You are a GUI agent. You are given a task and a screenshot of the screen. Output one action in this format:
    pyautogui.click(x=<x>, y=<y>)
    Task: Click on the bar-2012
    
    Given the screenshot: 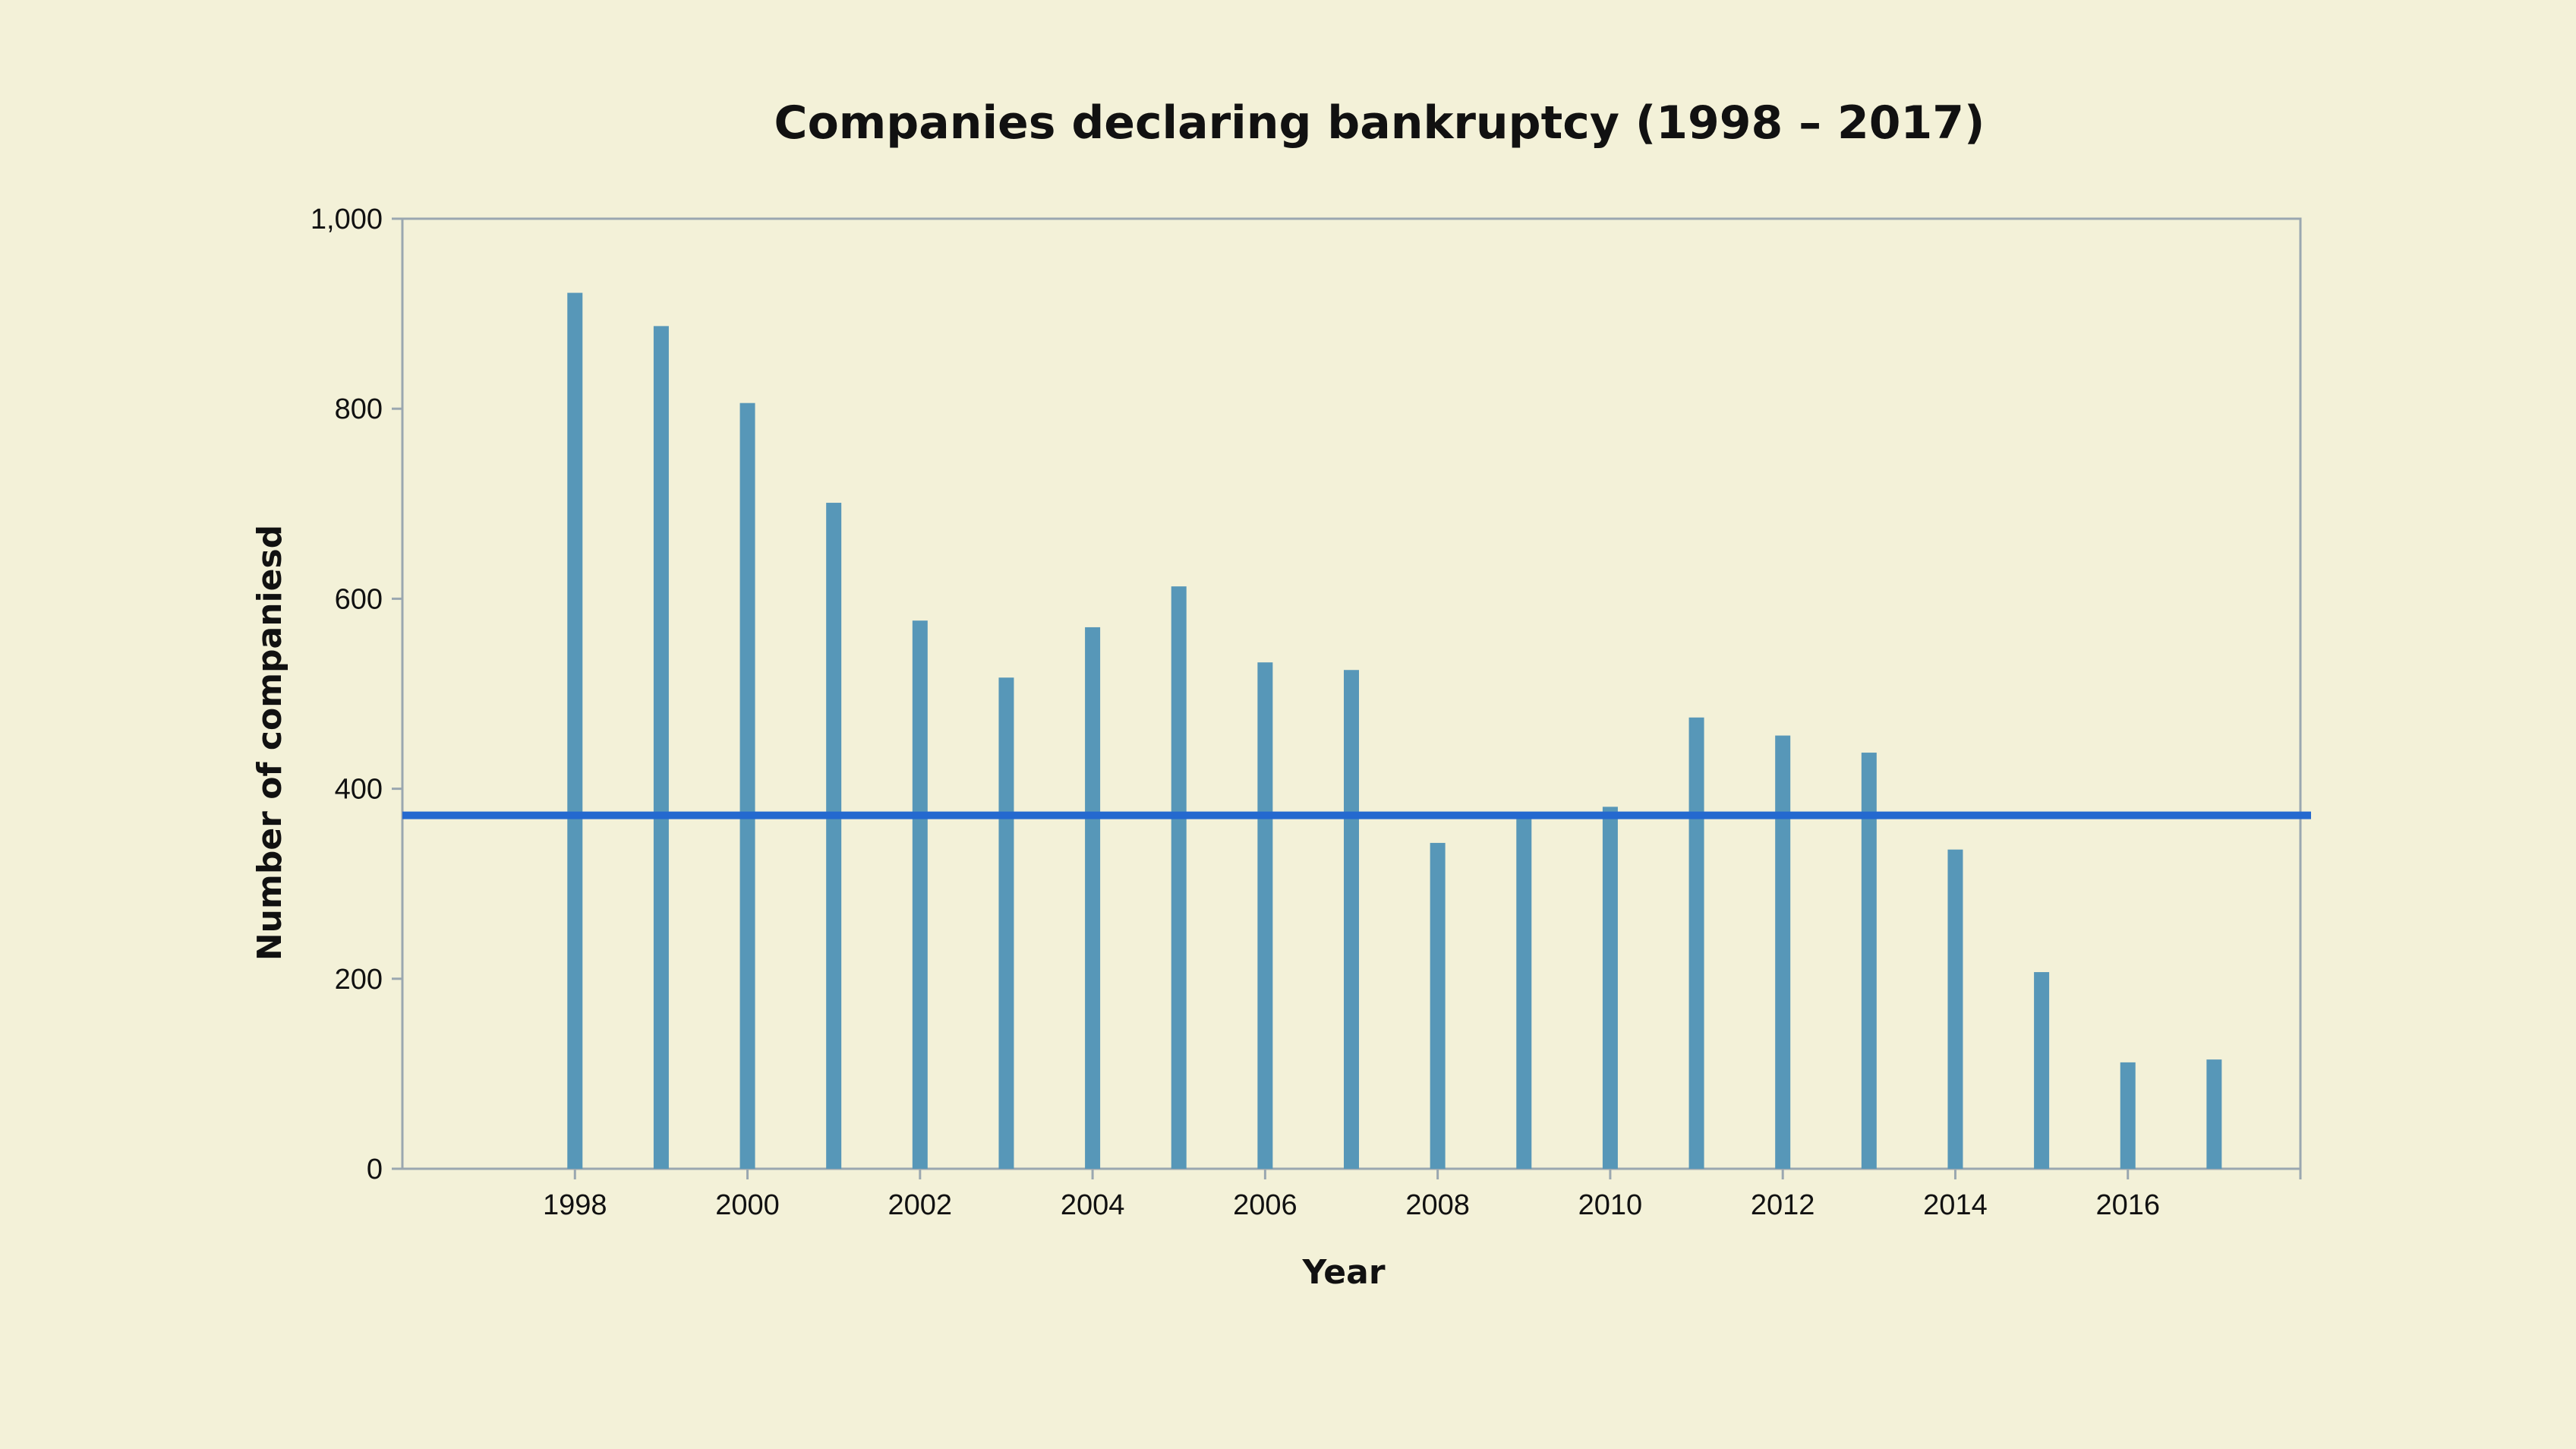 What is the action you would take?
    pyautogui.click(x=1783, y=952)
    